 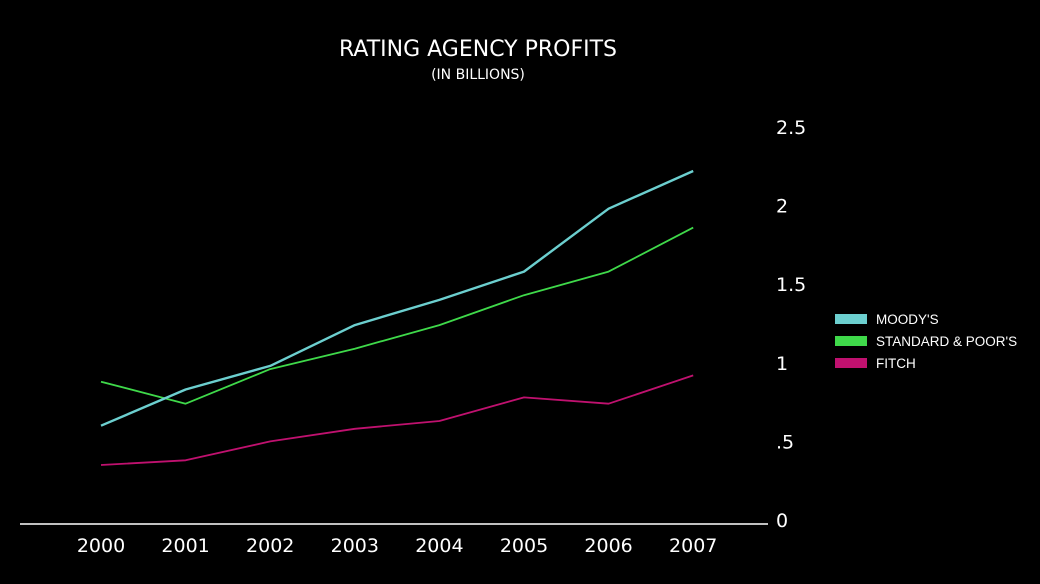 What do you see at coordinates (693, 546) in the screenshot?
I see `x-tick-label: 2007` at bounding box center [693, 546].